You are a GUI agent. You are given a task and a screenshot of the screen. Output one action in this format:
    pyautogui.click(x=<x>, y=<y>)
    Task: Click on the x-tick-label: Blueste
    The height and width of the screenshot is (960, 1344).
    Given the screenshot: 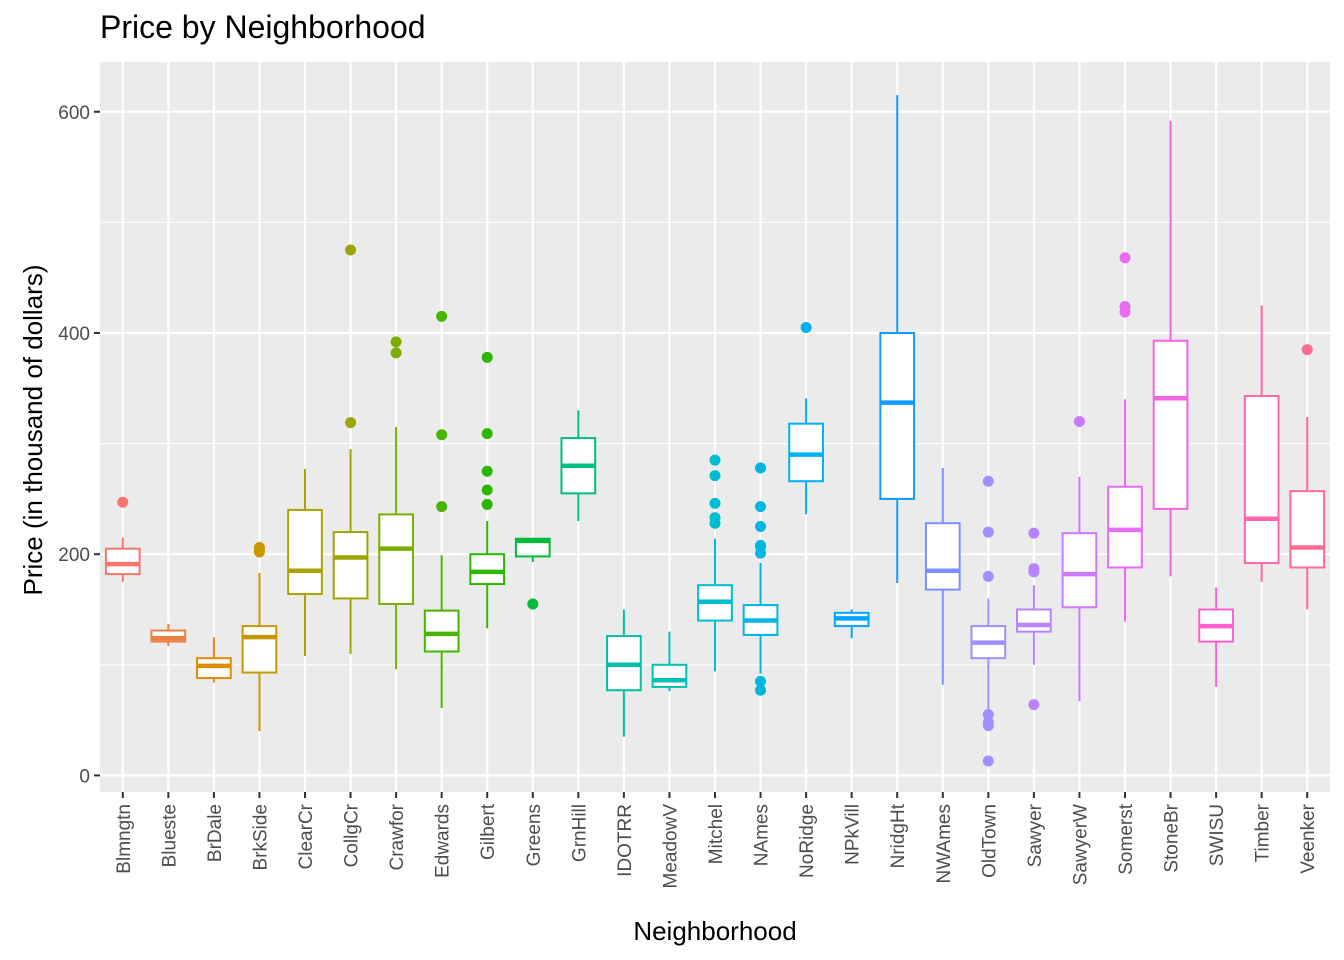 What is the action you would take?
    pyautogui.click(x=169, y=835)
    